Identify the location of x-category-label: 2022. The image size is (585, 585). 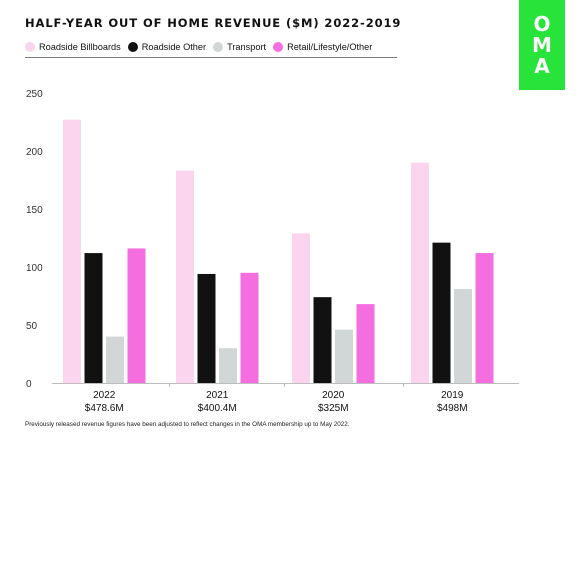
(104, 395).